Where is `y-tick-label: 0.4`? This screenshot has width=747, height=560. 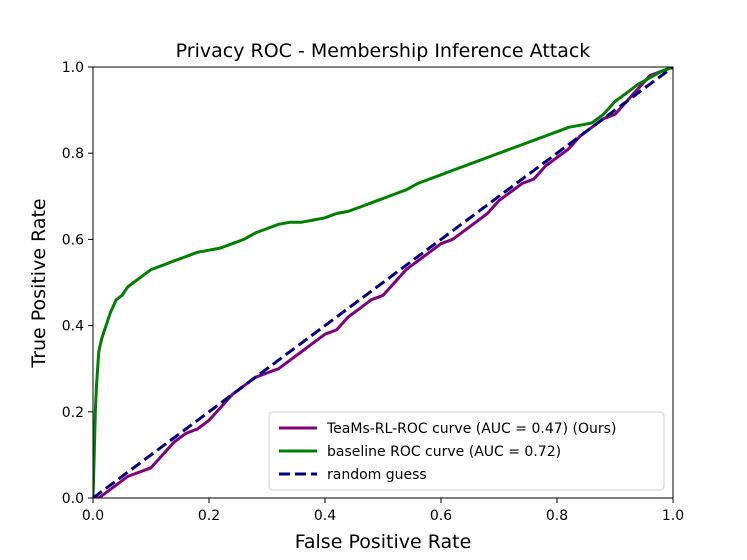 y-tick-label: 0.4 is located at coordinates (73, 327).